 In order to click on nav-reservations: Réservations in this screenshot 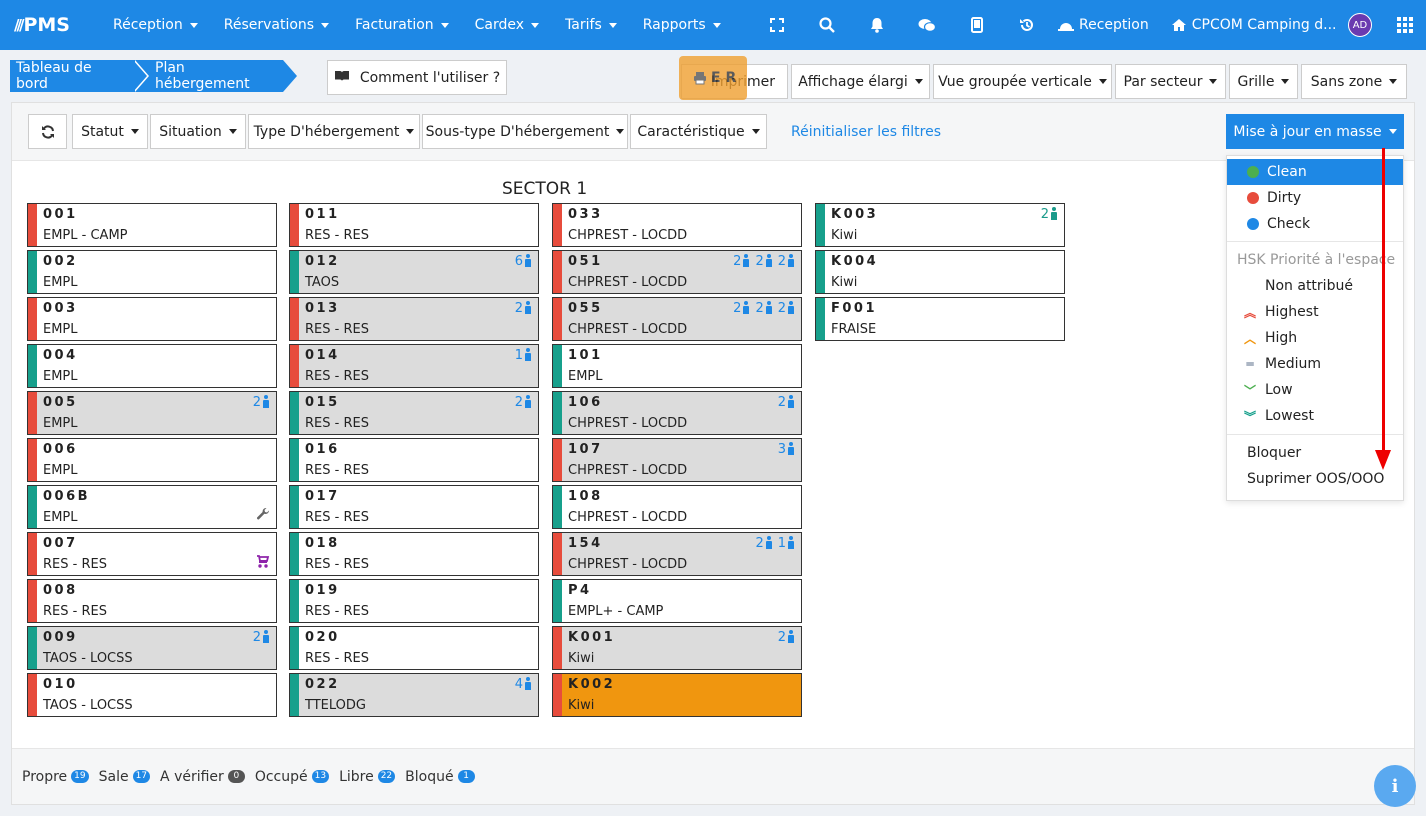, I will do `click(276, 25)`.